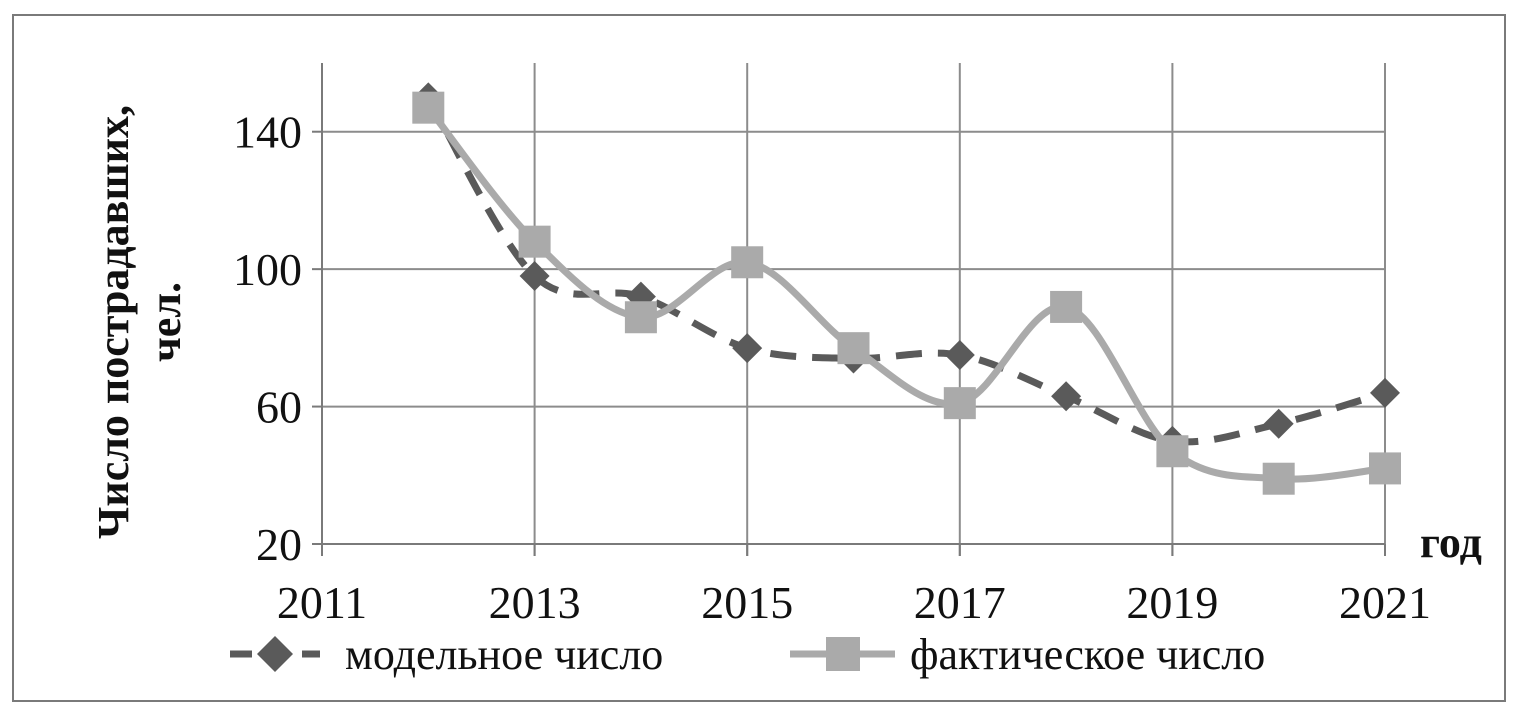 The height and width of the screenshot is (720, 1524). What do you see at coordinates (267, 338) in the screenshot?
I see `y-tick-labels: 20 60 100 140` at bounding box center [267, 338].